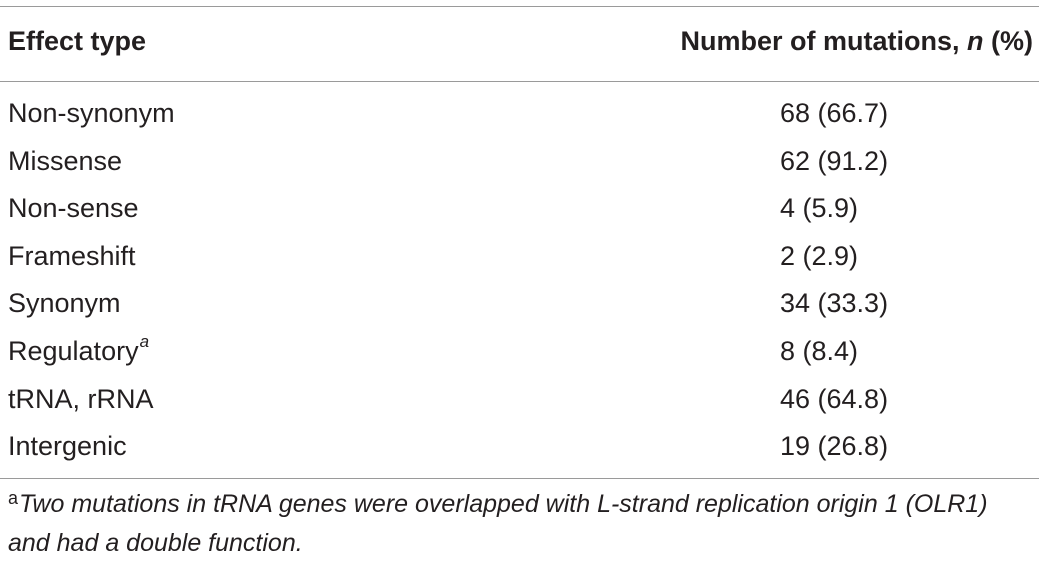 The height and width of the screenshot is (566, 1039). Describe the element at coordinates (144, 341) in the screenshot. I see `footnote-marker: a` at that location.